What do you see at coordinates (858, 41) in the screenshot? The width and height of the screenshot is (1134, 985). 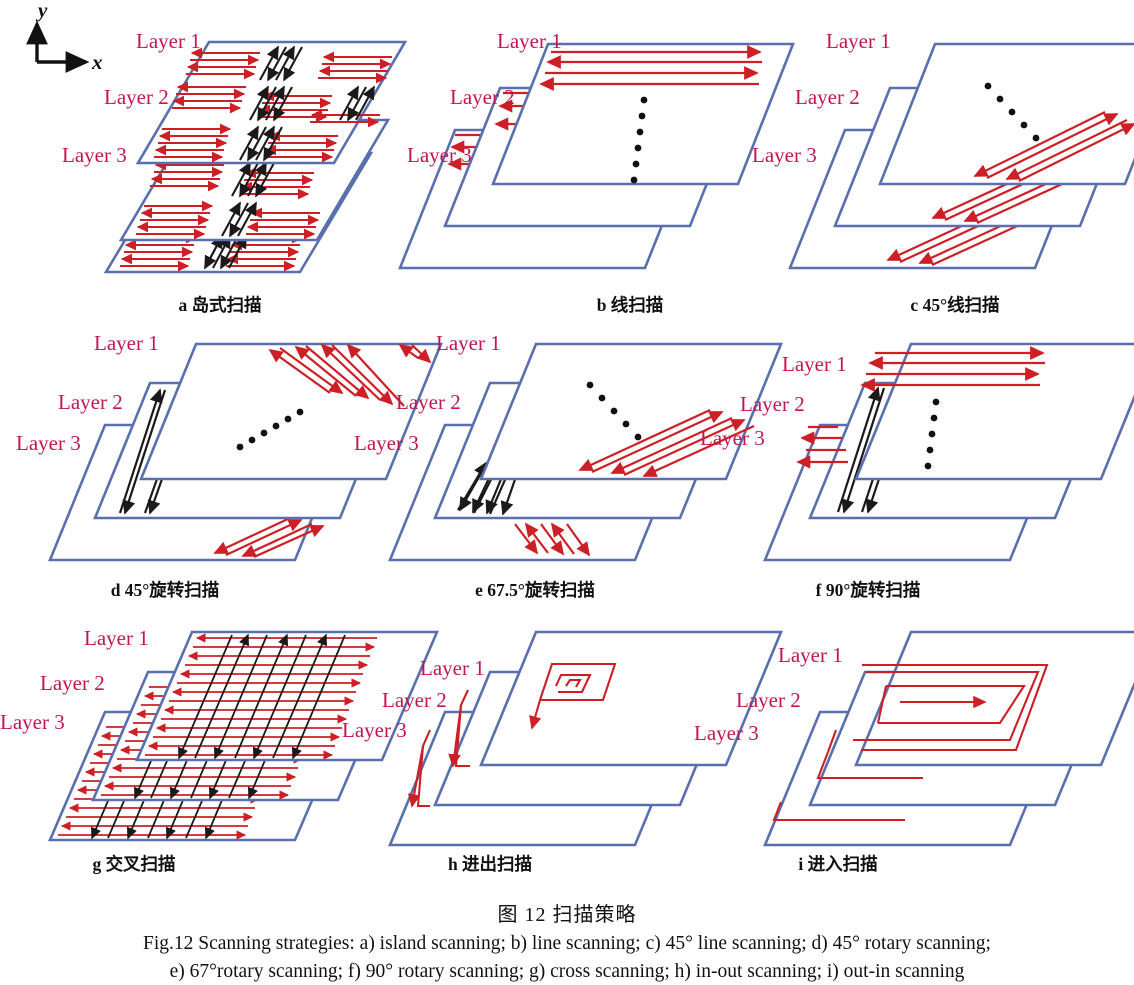 I see `panel-c-layer1-label: Layer 1` at bounding box center [858, 41].